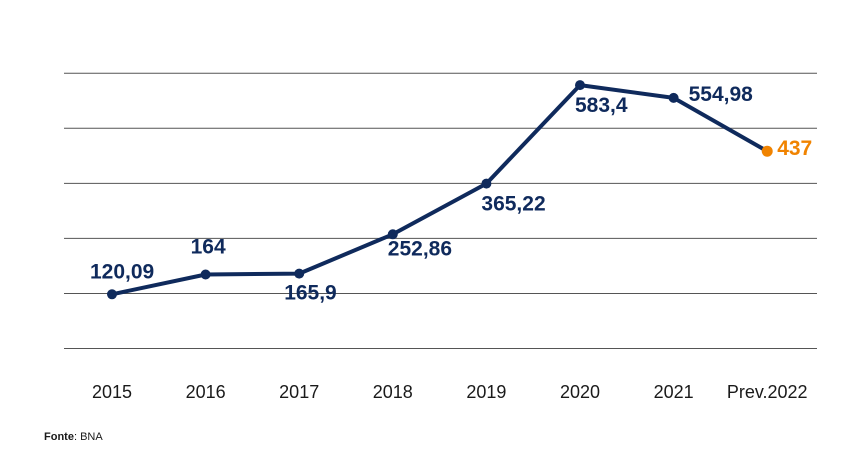 The image size is (841, 476). What do you see at coordinates (721, 94) in the screenshot?
I see `data-label: 554,98` at bounding box center [721, 94].